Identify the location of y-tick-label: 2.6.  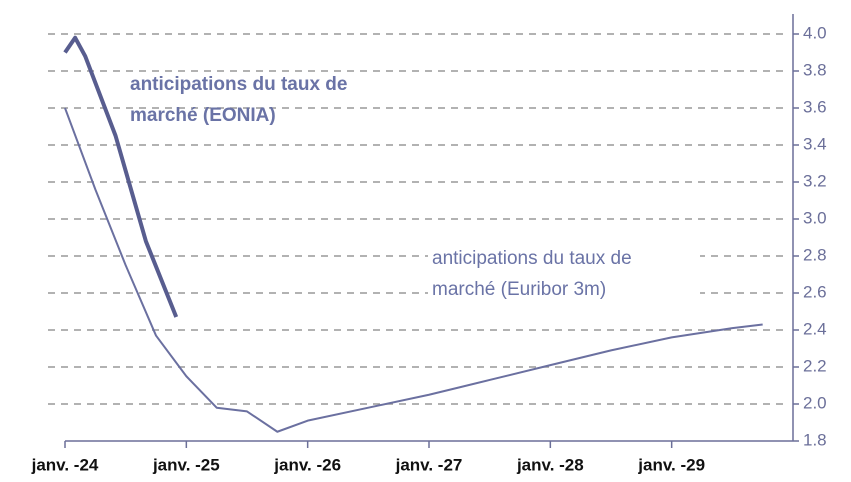
(815, 291).